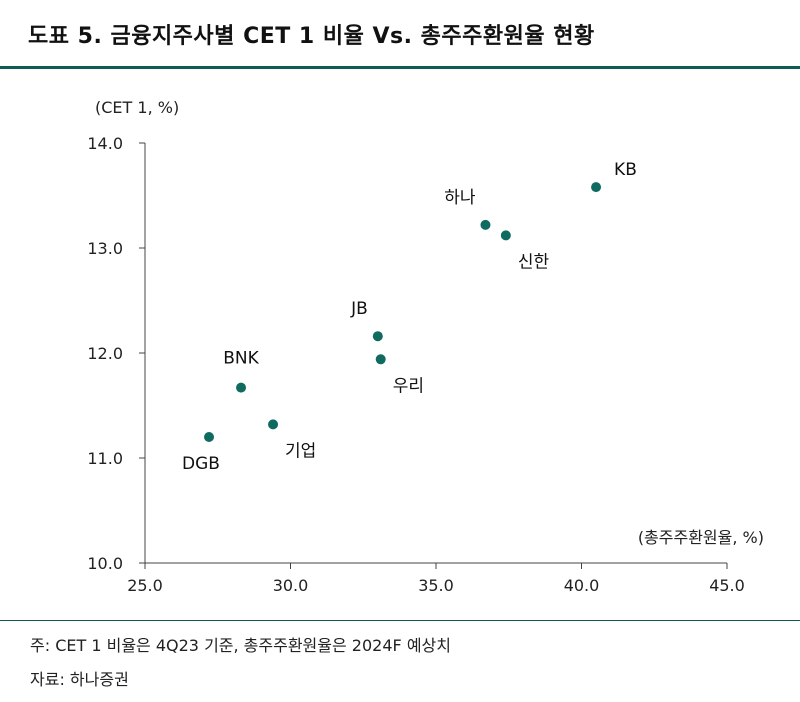 Image resolution: width=800 pixels, height=702 pixels. What do you see at coordinates (79, 679) in the screenshot?
I see `source-note: 자료: 하나증권` at bounding box center [79, 679].